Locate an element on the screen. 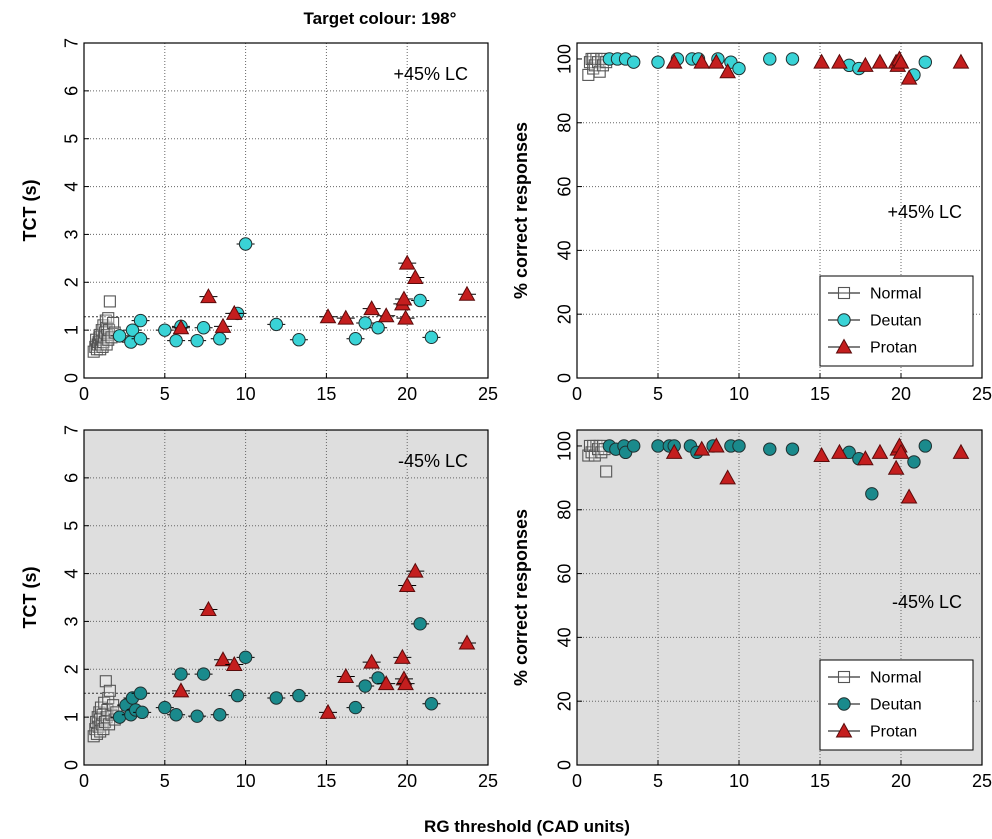 The width and height of the screenshot is (992, 839). legend-marker-deutan is located at coordinates (844, 704).